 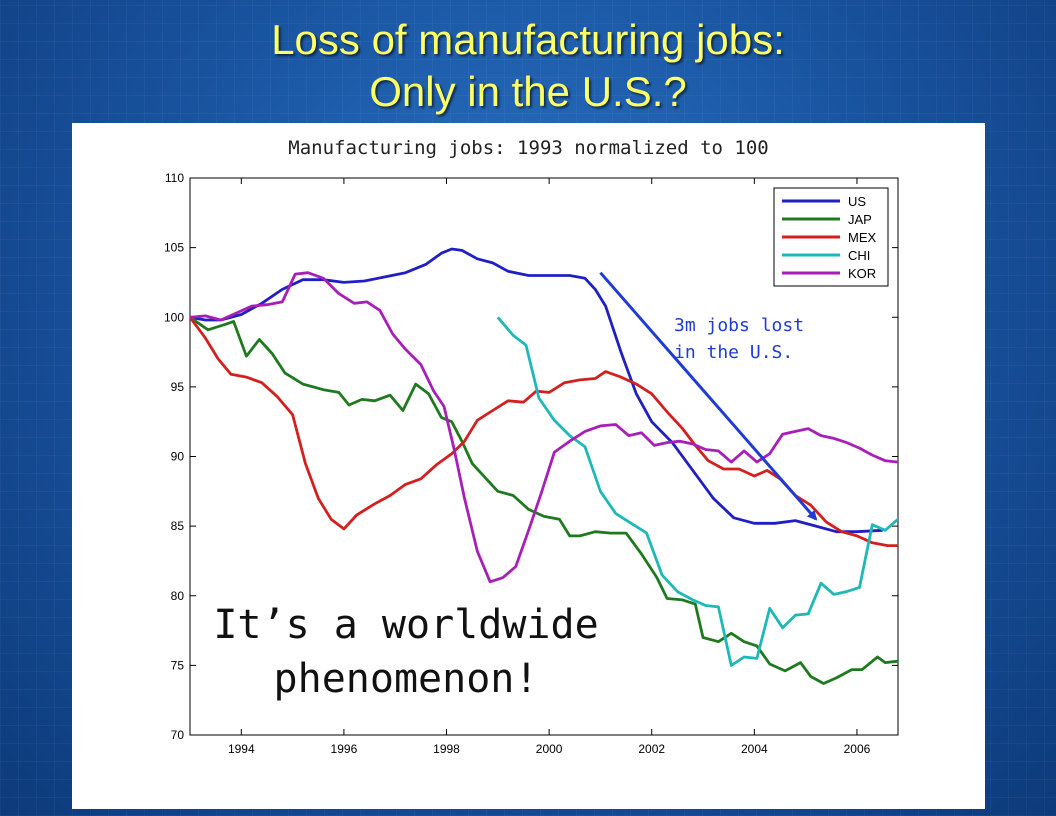 What do you see at coordinates (734, 352) in the screenshot?
I see `callout-line-2: in the U.S.` at bounding box center [734, 352].